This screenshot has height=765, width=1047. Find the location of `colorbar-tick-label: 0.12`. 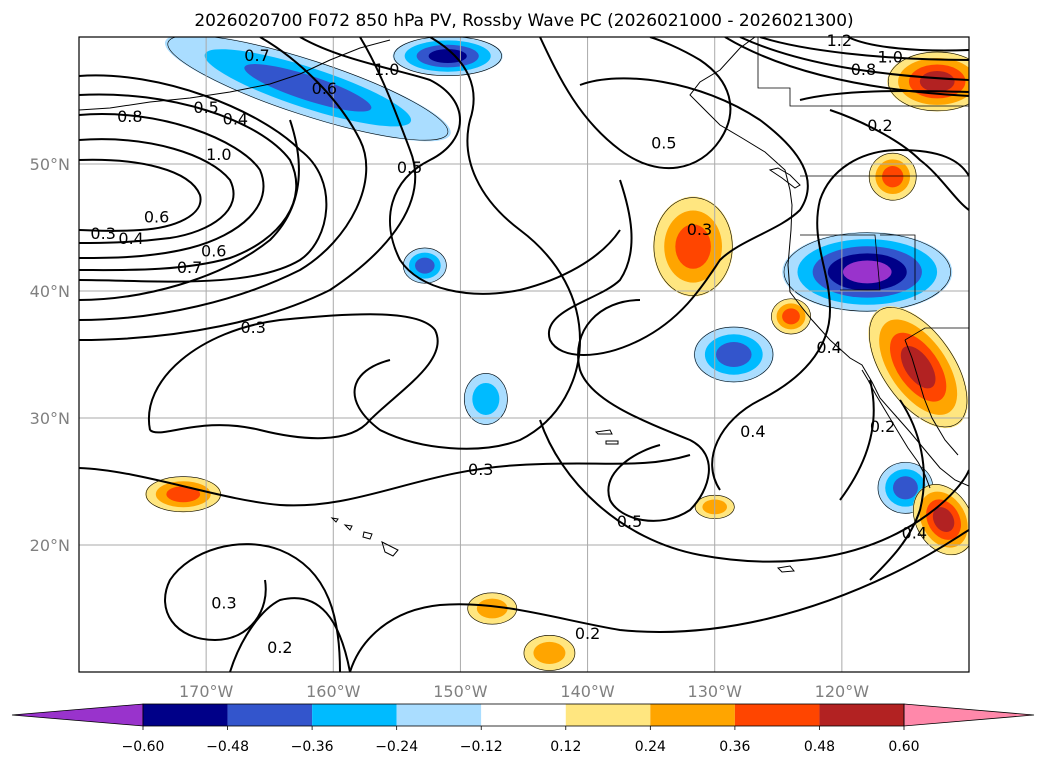

colorbar-tick-label: 0.12 is located at coordinates (565, 747).